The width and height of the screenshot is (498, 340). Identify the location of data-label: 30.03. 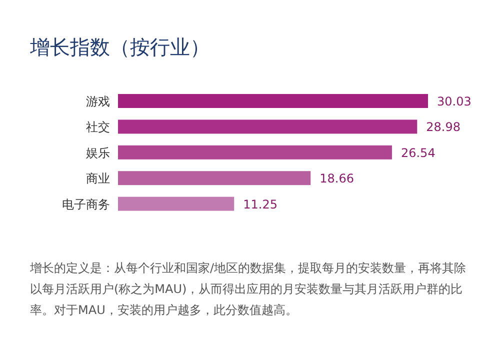
(454, 101).